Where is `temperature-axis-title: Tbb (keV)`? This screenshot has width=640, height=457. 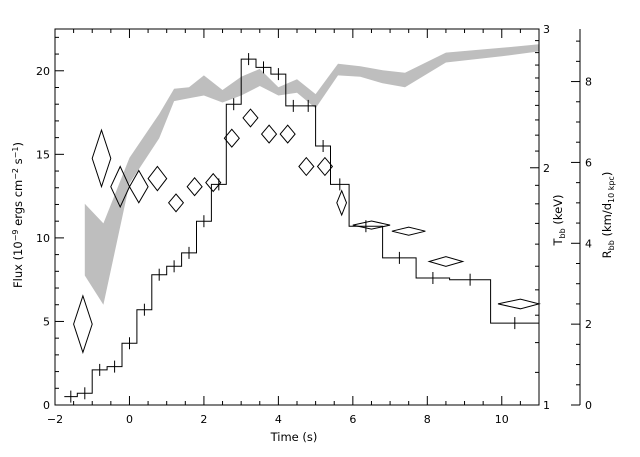 temperature-axis-title: Tbb (keV) is located at coordinates (559, 220).